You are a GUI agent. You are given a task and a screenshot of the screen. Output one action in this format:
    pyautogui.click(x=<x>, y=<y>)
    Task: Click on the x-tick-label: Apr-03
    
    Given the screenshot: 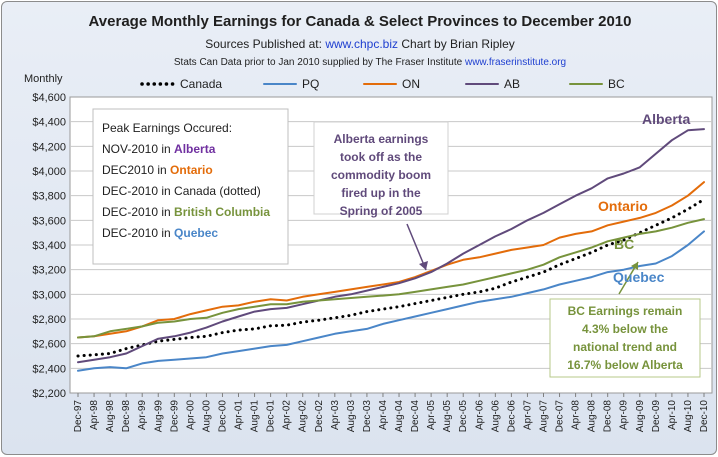 What is the action you would take?
    pyautogui.click(x=335, y=415)
    